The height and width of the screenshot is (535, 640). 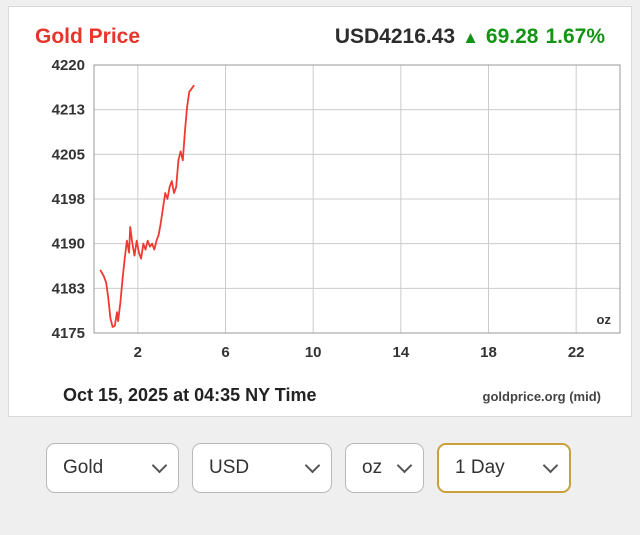 What do you see at coordinates (147, 206) in the screenshot?
I see `price-line` at bounding box center [147, 206].